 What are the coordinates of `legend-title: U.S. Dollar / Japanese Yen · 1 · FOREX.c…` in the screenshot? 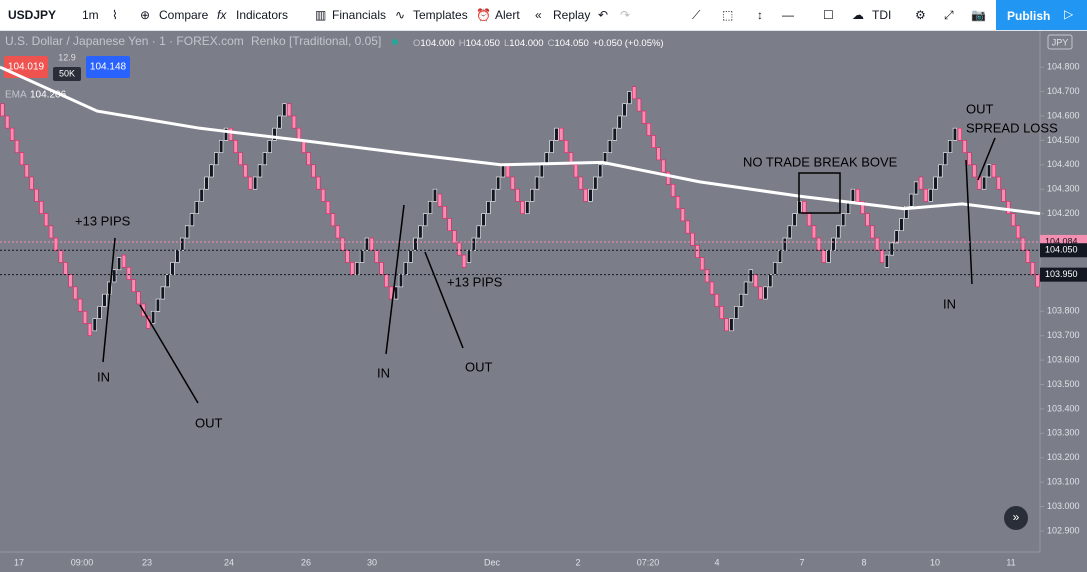 It's located at (124, 41).